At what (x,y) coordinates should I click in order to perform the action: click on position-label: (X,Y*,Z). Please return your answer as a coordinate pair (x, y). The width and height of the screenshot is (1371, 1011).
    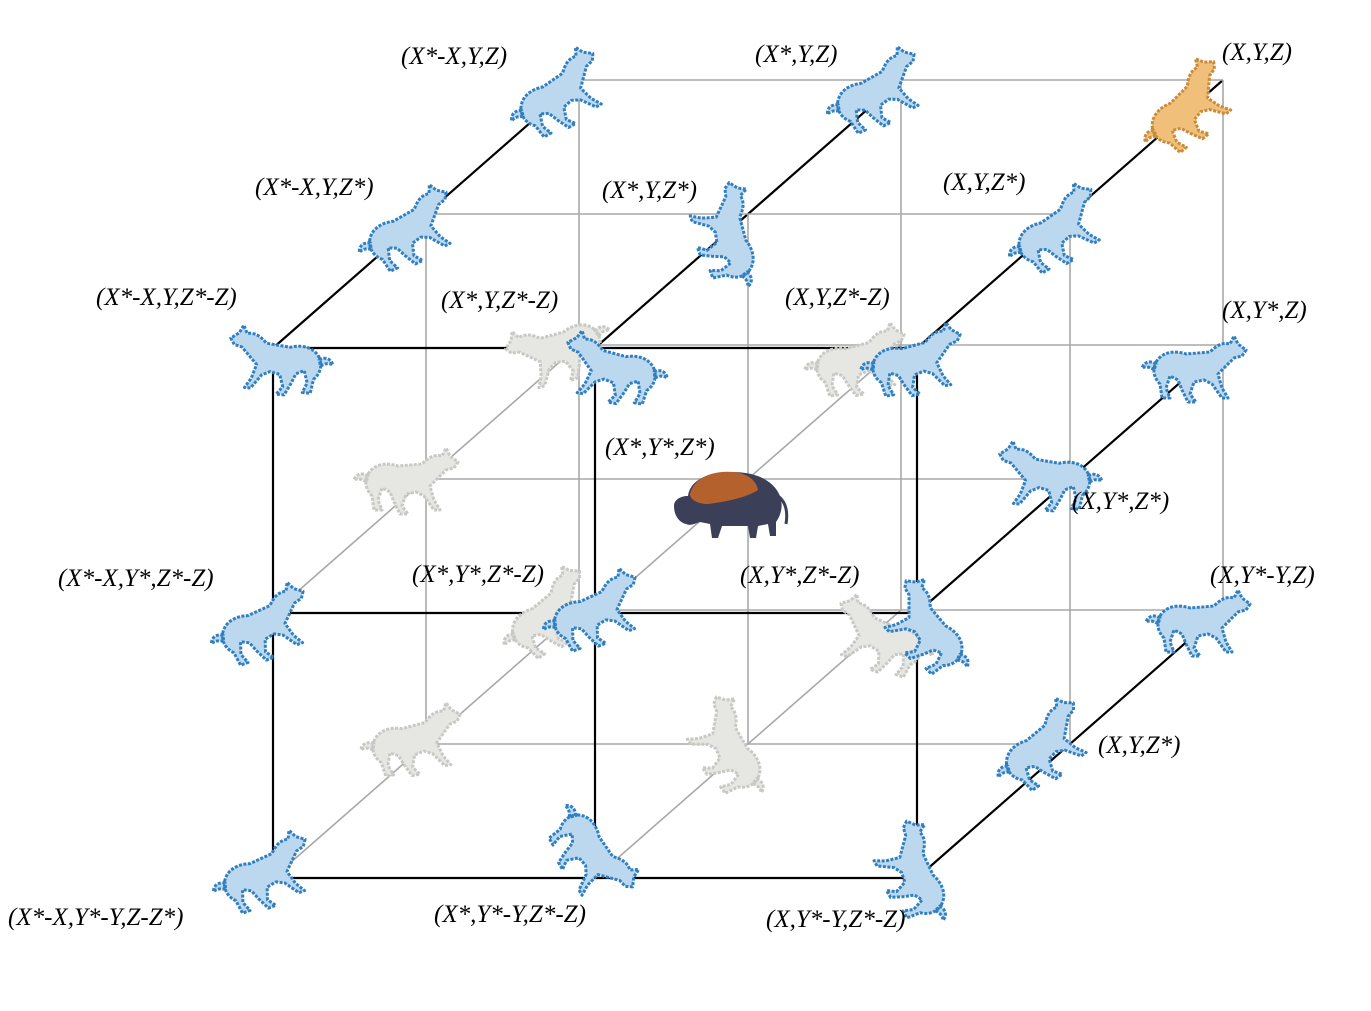
    Looking at the image, I should click on (1264, 310).